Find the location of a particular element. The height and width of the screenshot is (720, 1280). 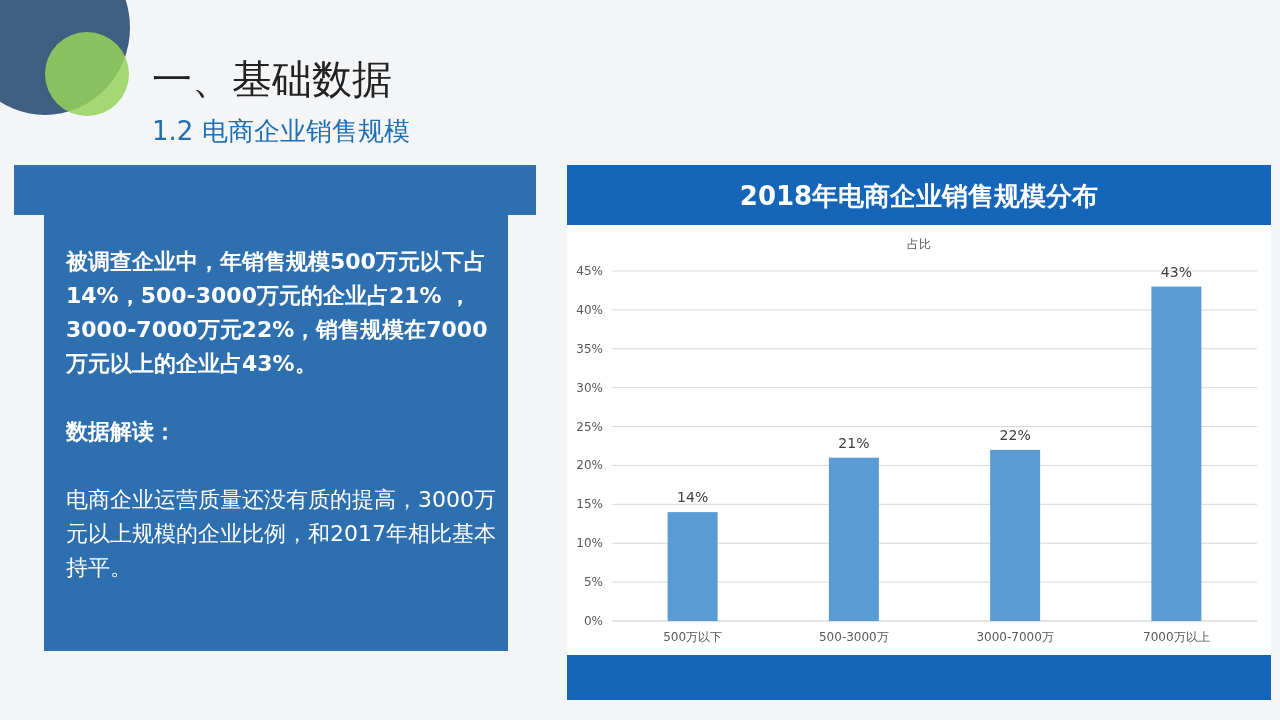

text: 1.2 电商企业销售规模 is located at coordinates (281, 131).